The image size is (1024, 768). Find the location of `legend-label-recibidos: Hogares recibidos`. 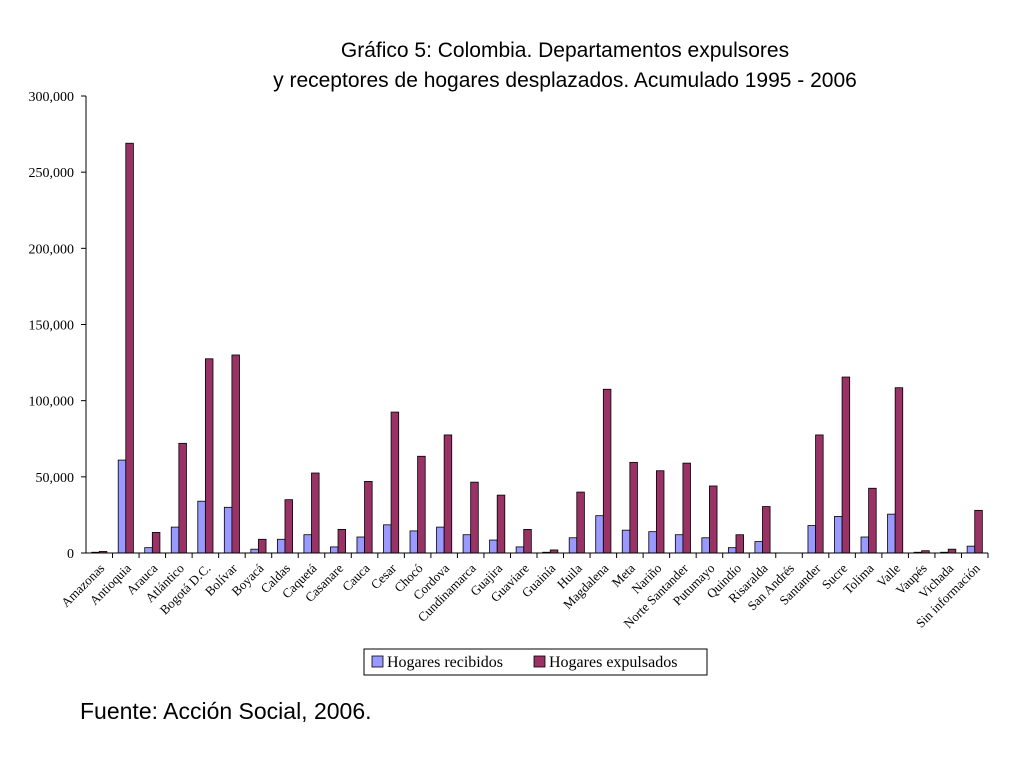

legend-label-recibidos: Hogares recibidos is located at coordinates (445, 662).